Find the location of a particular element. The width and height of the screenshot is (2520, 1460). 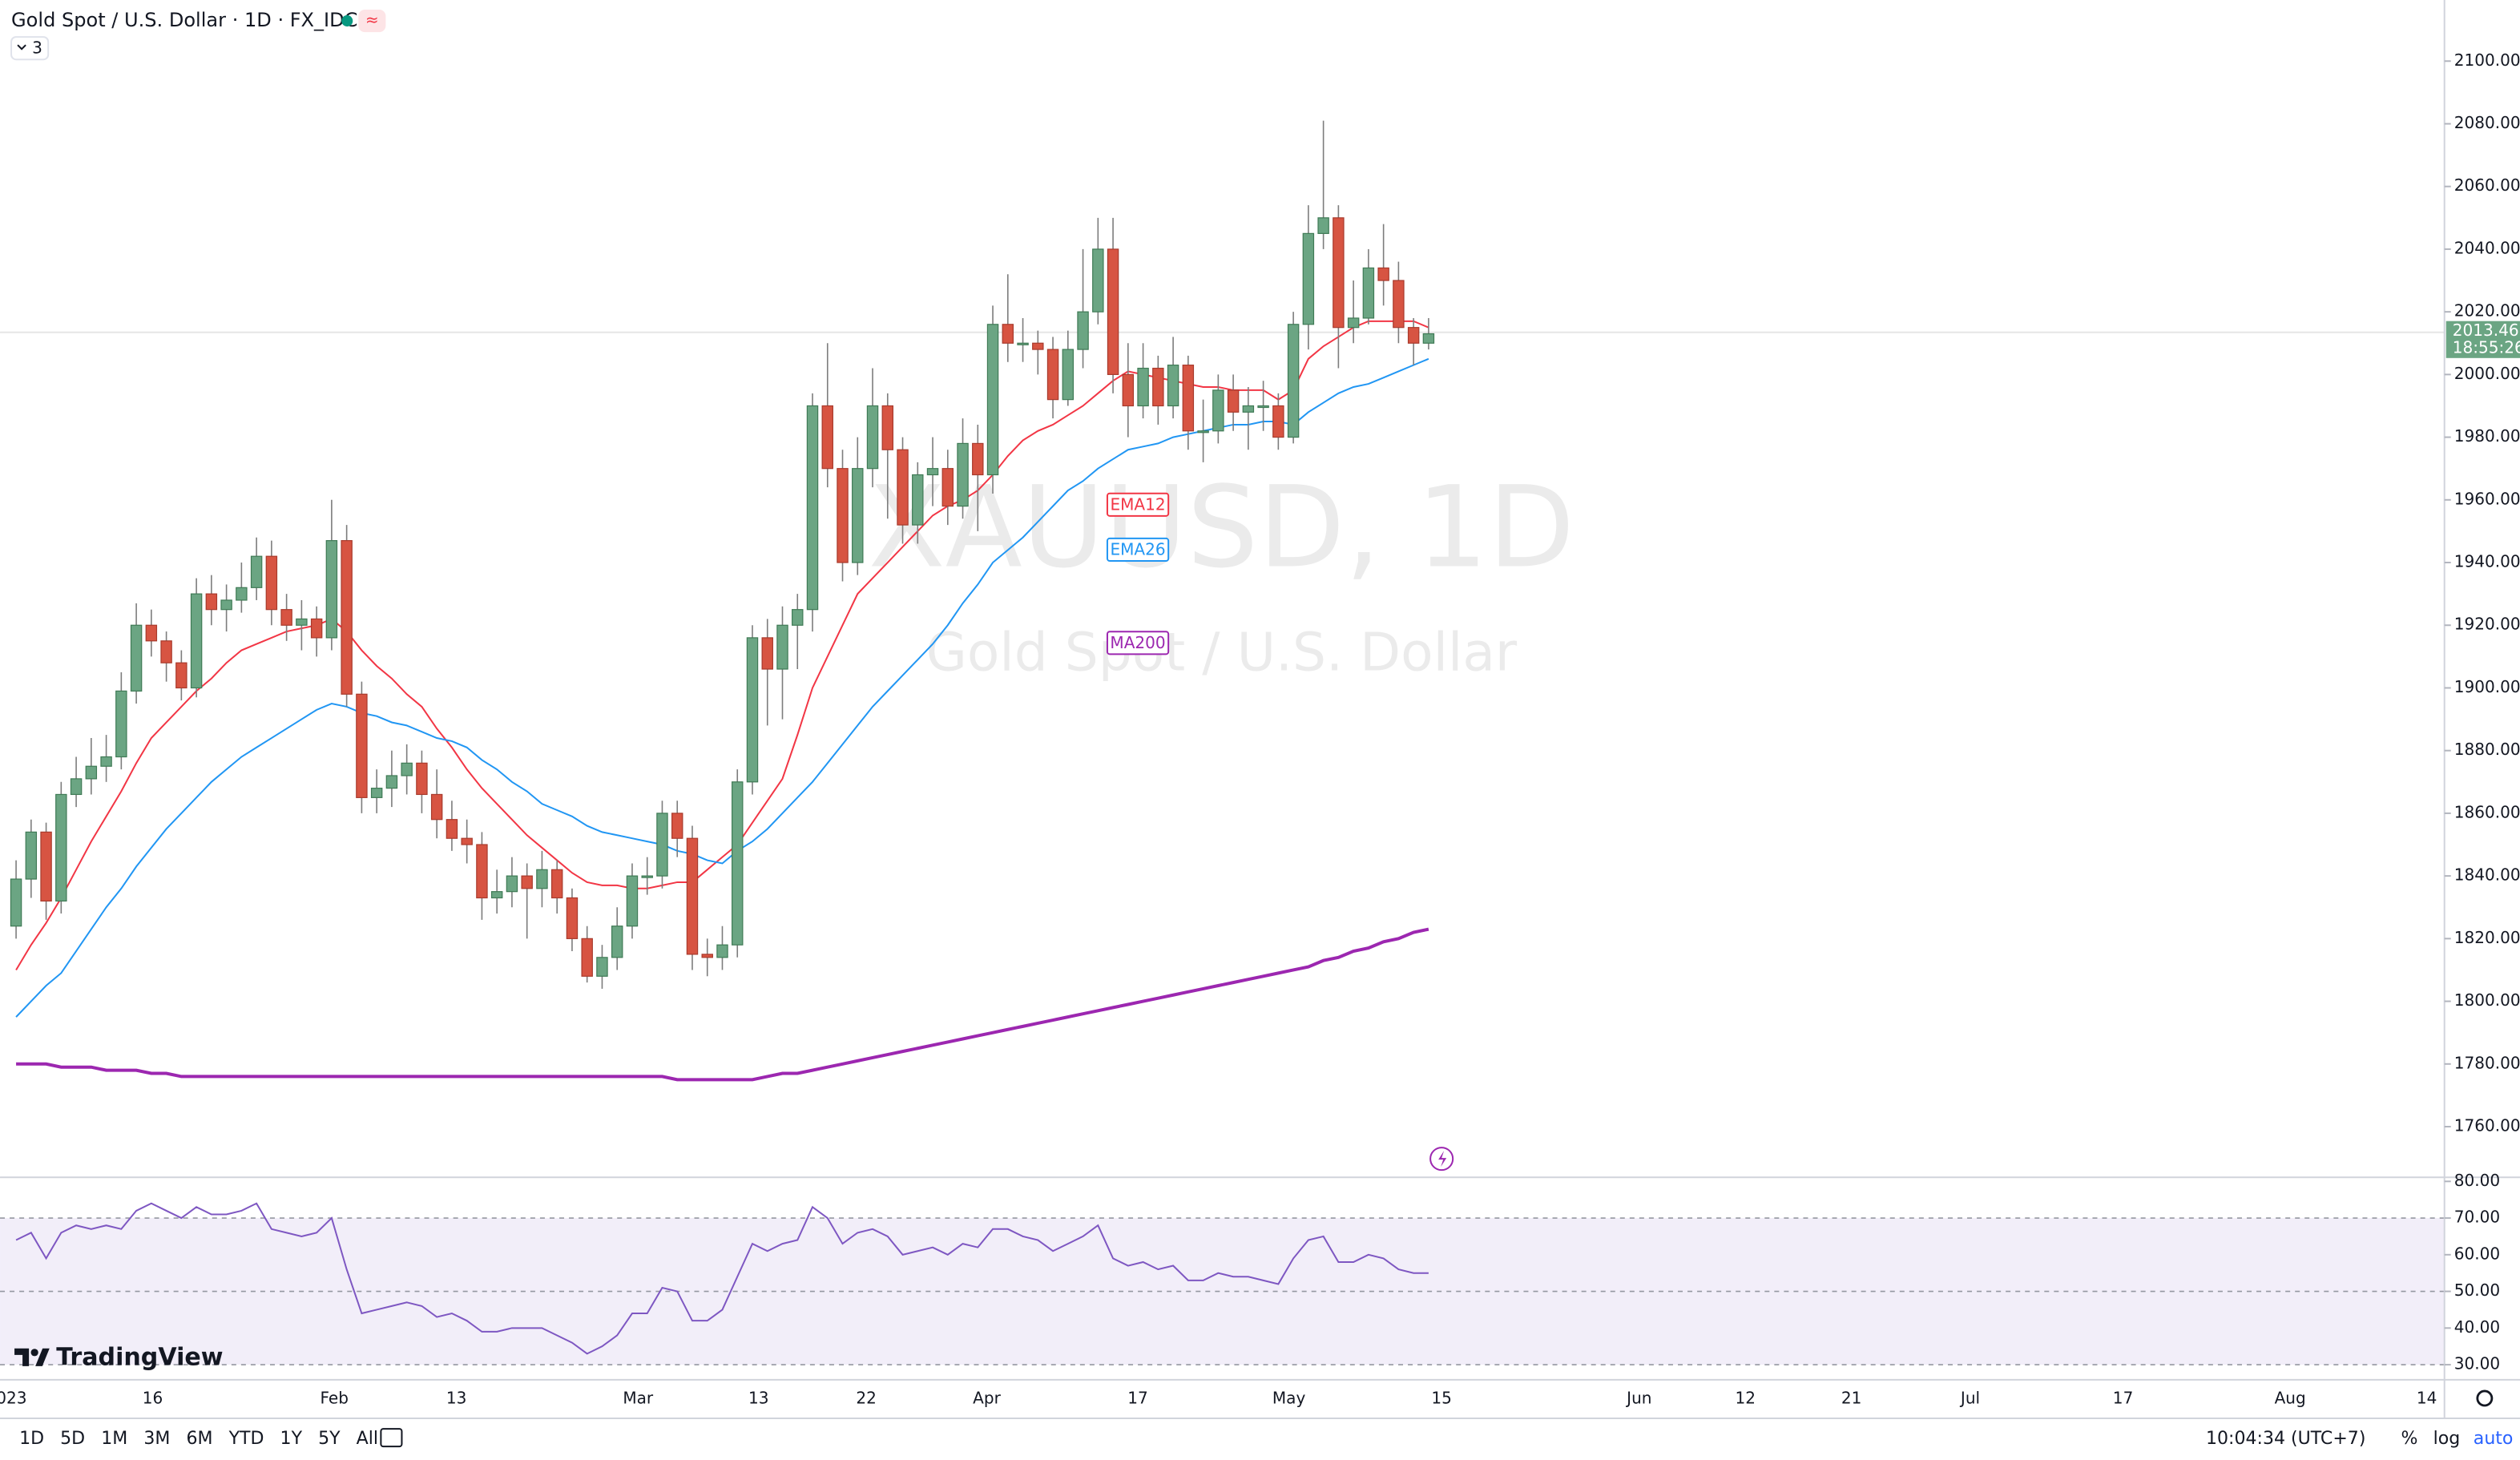

overlay-label: EMA26 is located at coordinates (1138, 550).